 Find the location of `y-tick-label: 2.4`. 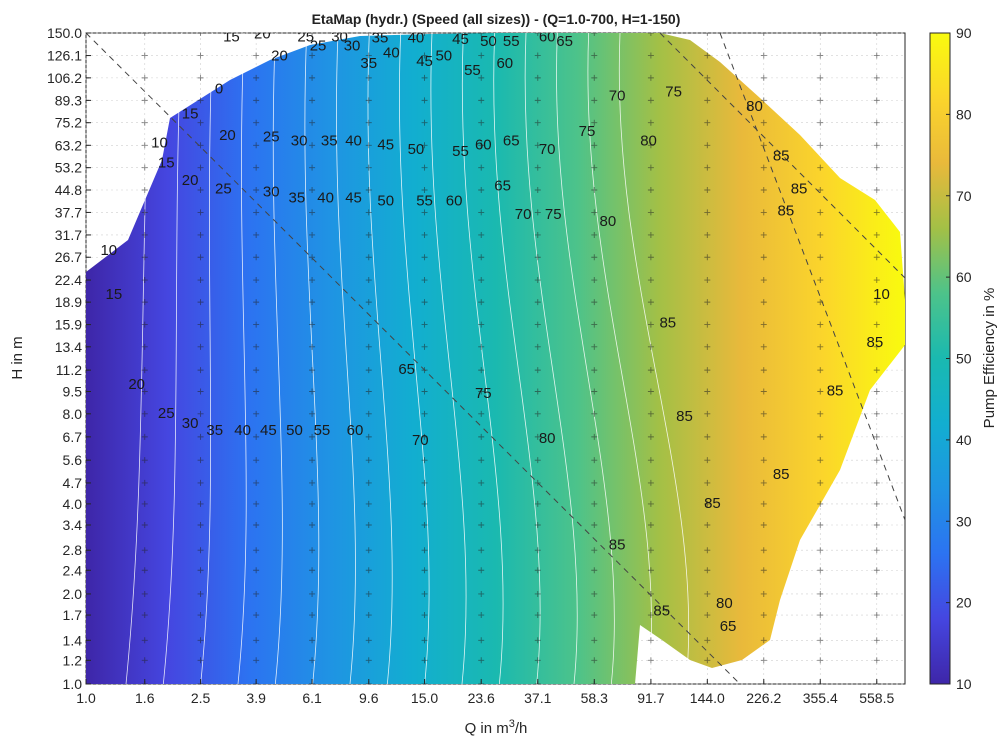

y-tick-label: 2.4 is located at coordinates (73, 570).